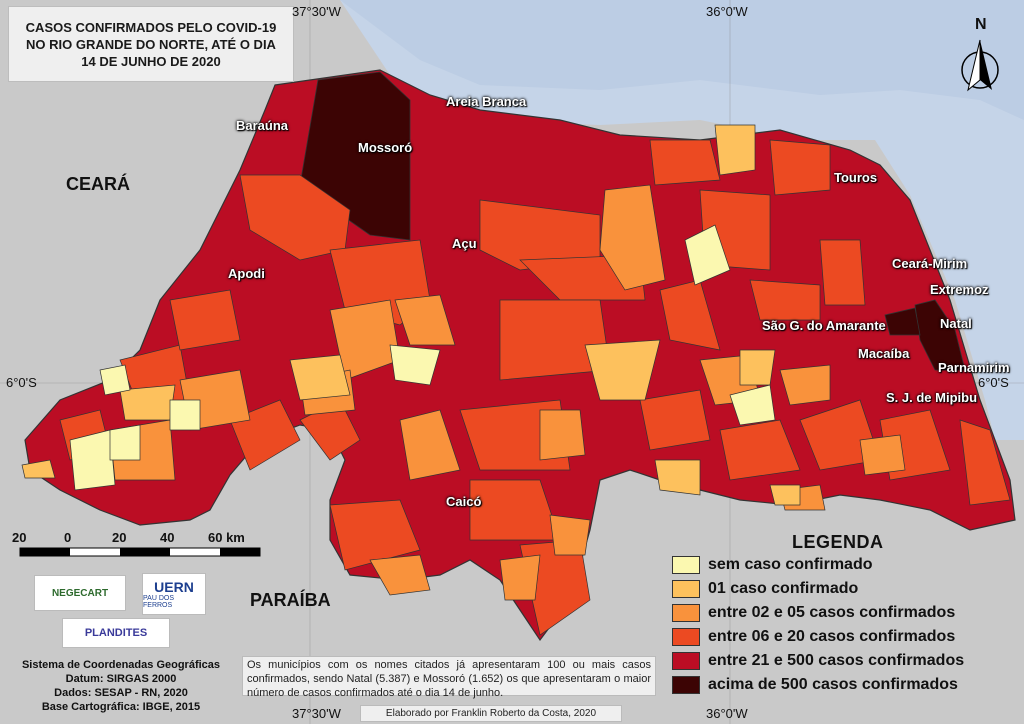  I want to click on logo-plandites: PLANDITES, so click(116, 633).